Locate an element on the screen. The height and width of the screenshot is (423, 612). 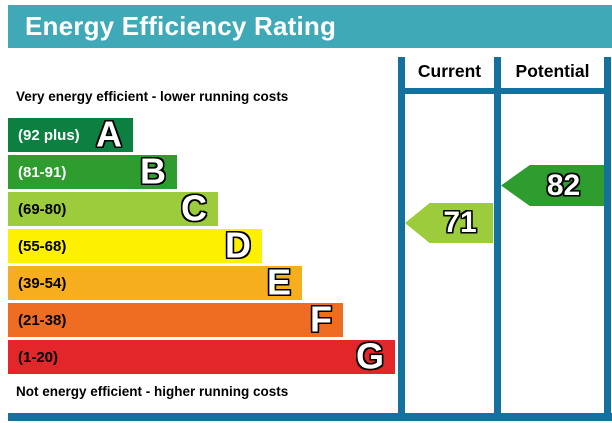
band-letter: E is located at coordinates (278, 282).